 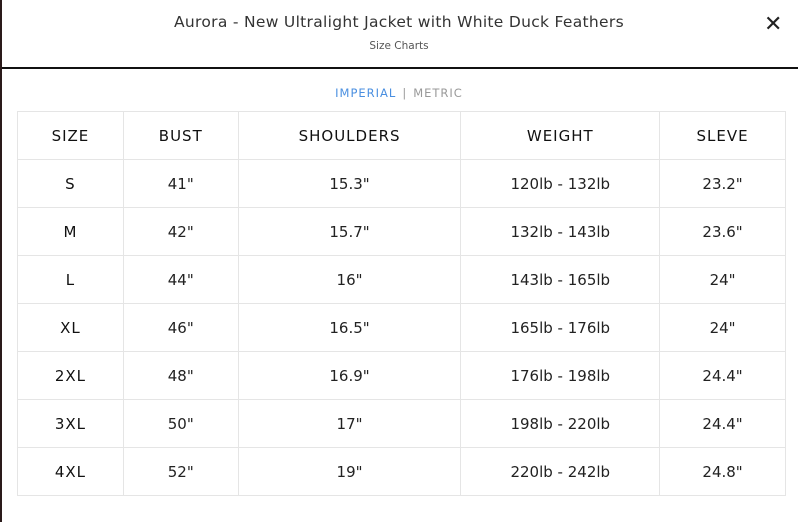 I want to click on table-cell: 46", so click(x=180, y=327).